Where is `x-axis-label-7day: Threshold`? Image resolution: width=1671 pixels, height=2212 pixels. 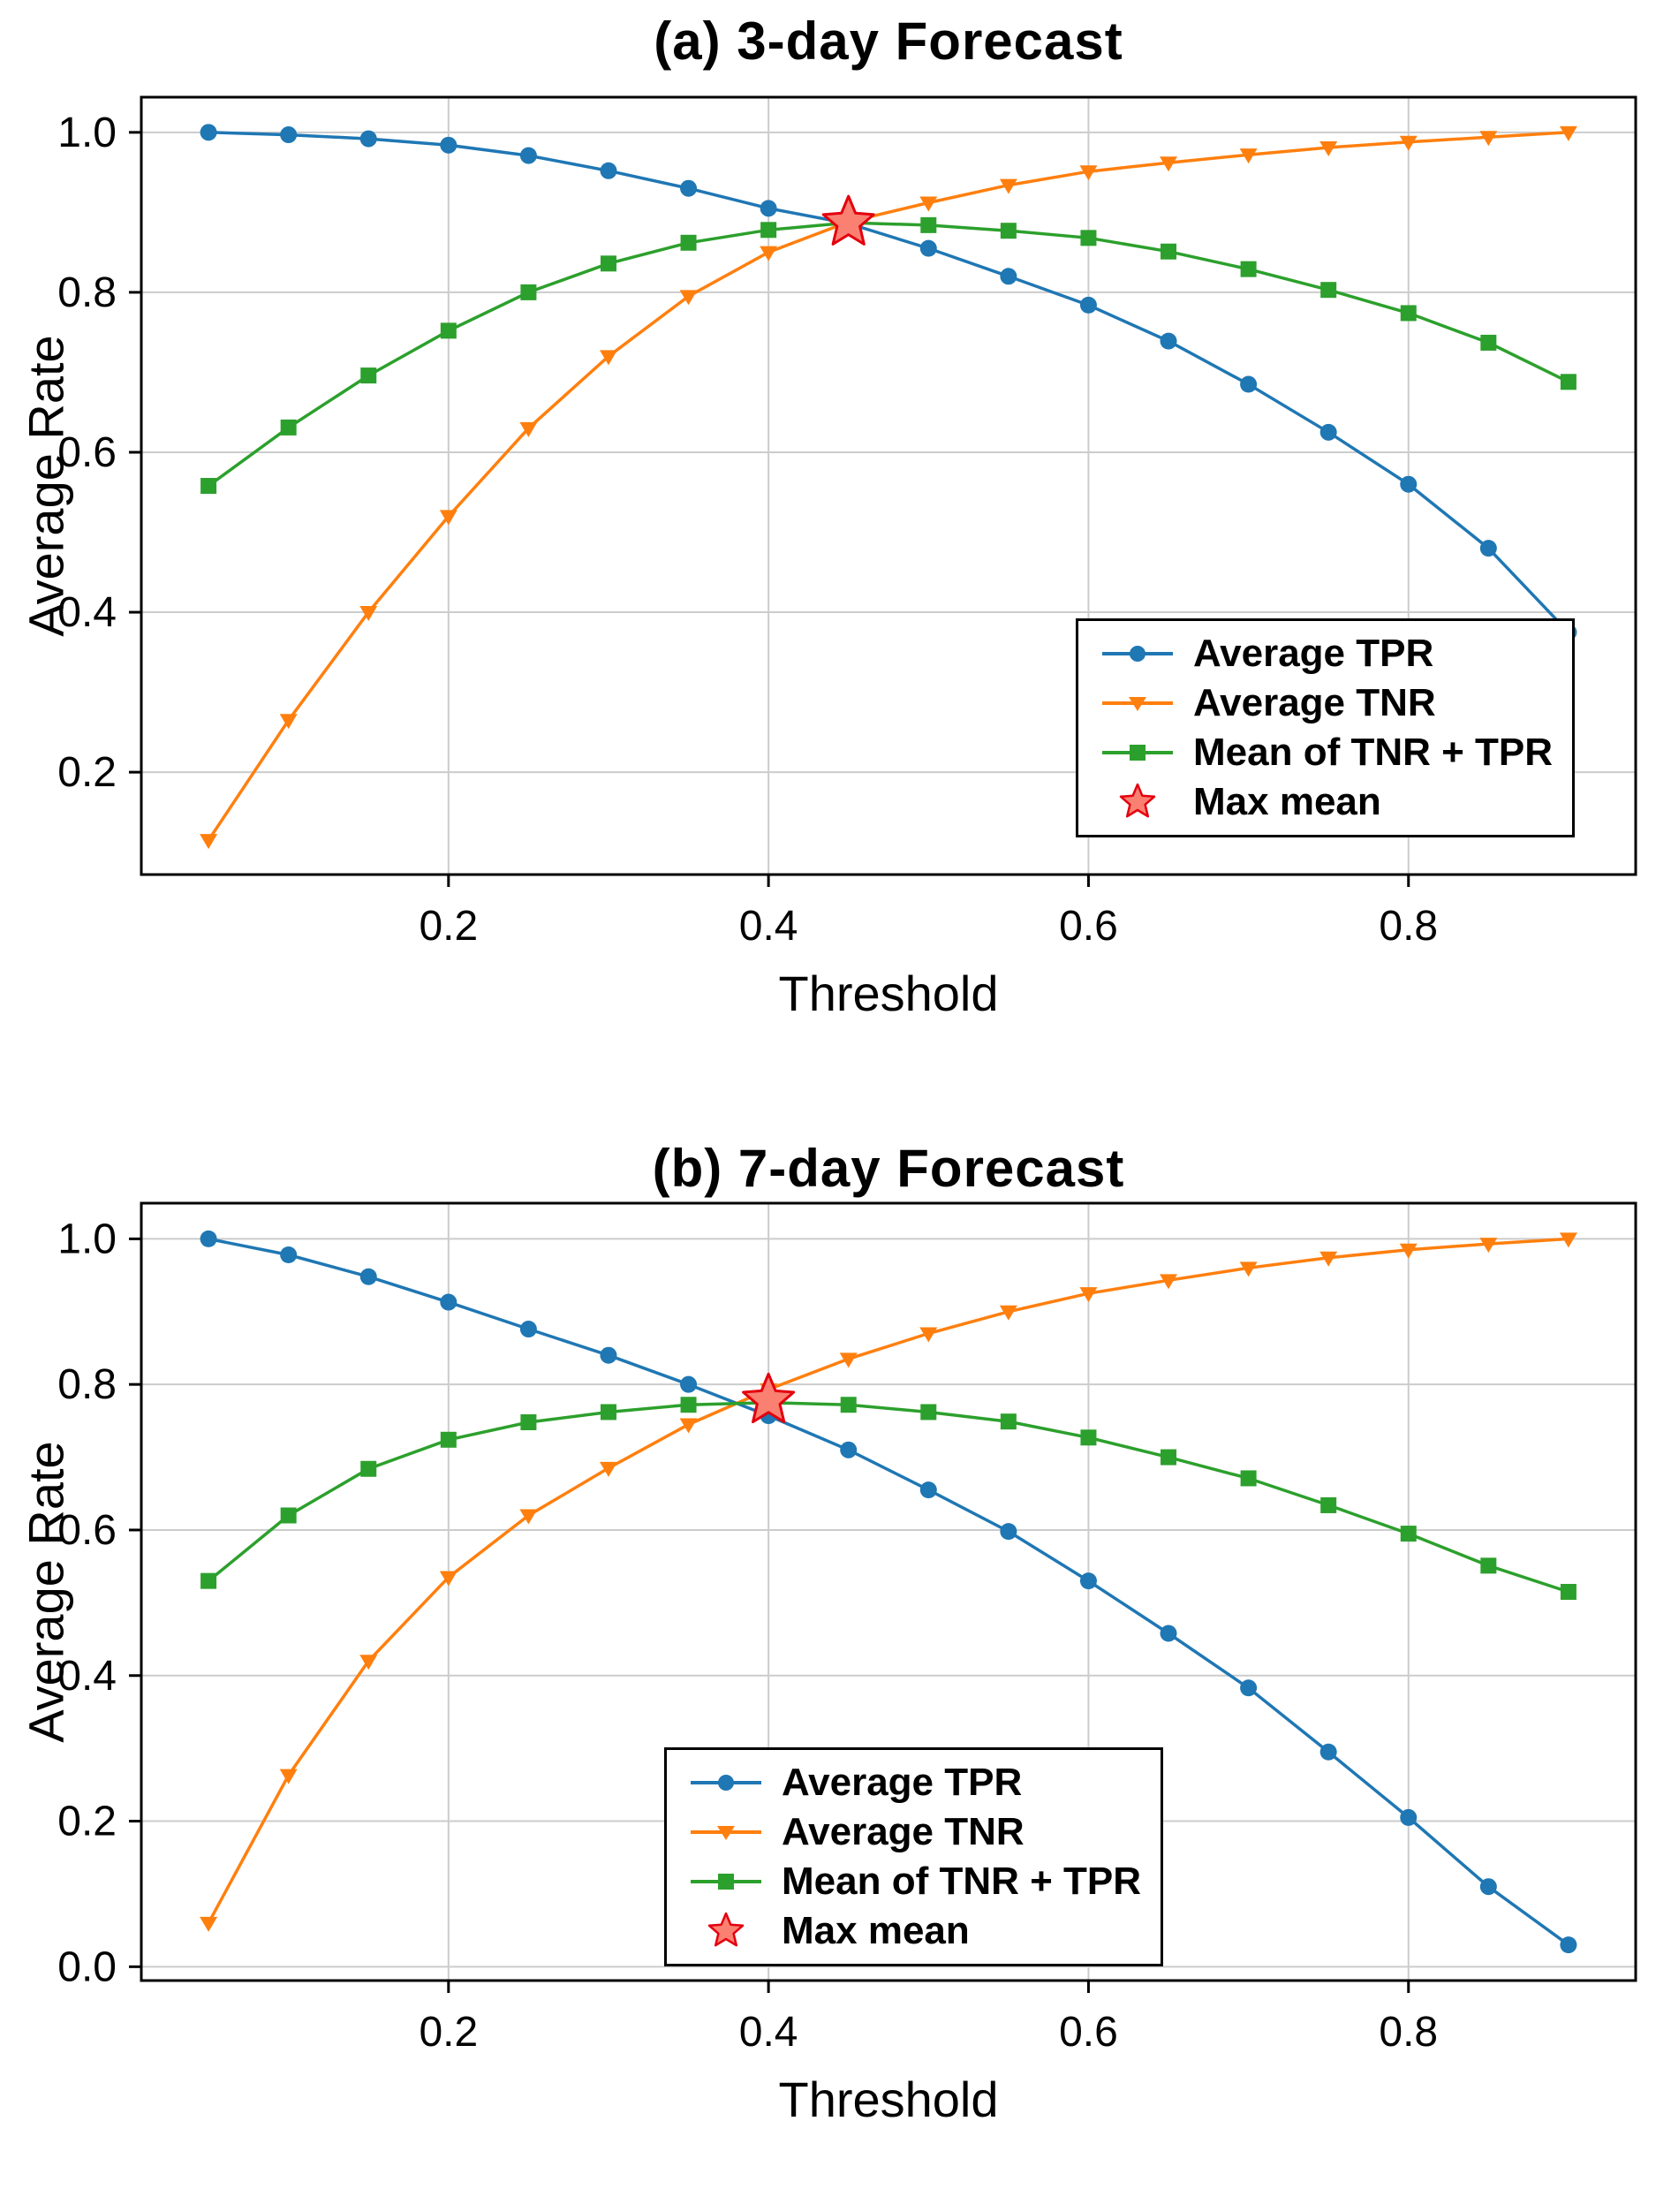 x-axis-label-7day: Threshold is located at coordinates (888, 2099).